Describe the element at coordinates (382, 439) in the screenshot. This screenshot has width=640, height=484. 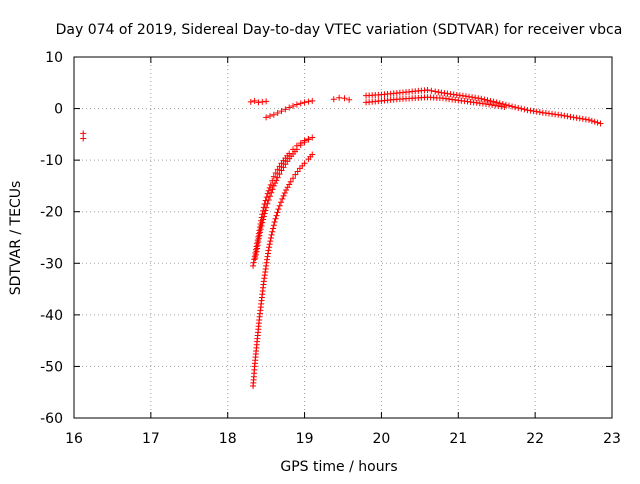
I see `x-tick-label: 20` at that location.